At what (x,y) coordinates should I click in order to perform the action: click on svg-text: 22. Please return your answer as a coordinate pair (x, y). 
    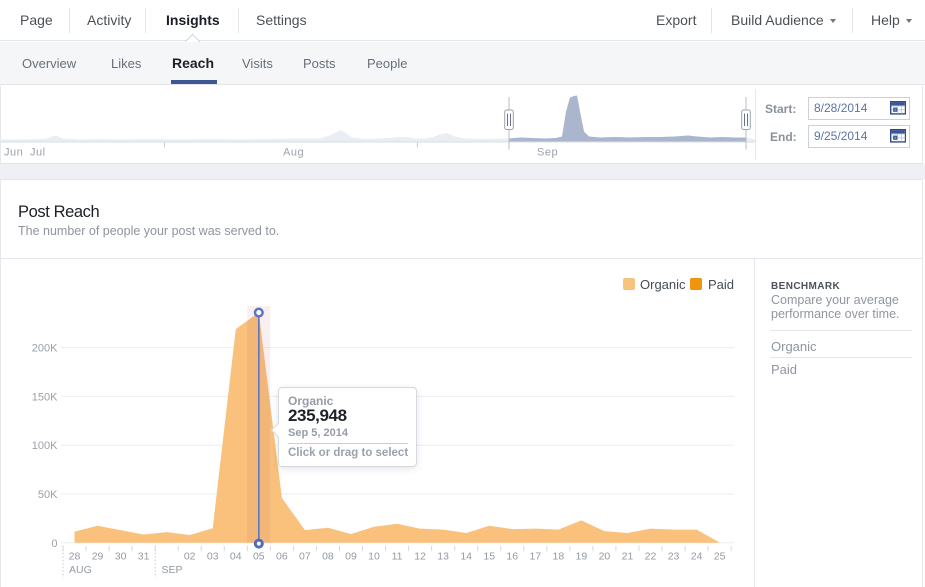
    Looking at the image, I should click on (651, 556).